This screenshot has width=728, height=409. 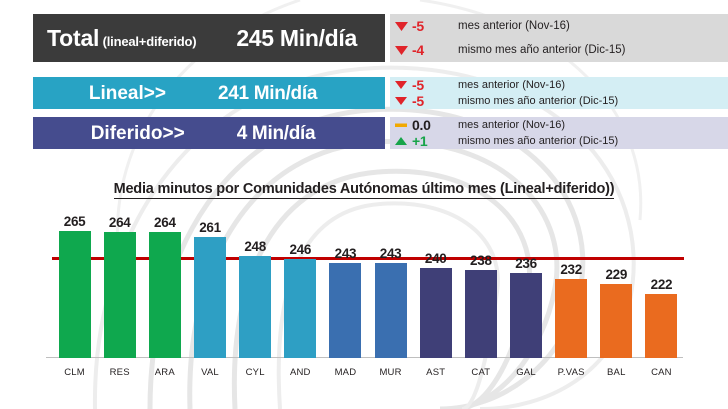 I want to click on chart-category-label: AND, so click(x=300, y=372).